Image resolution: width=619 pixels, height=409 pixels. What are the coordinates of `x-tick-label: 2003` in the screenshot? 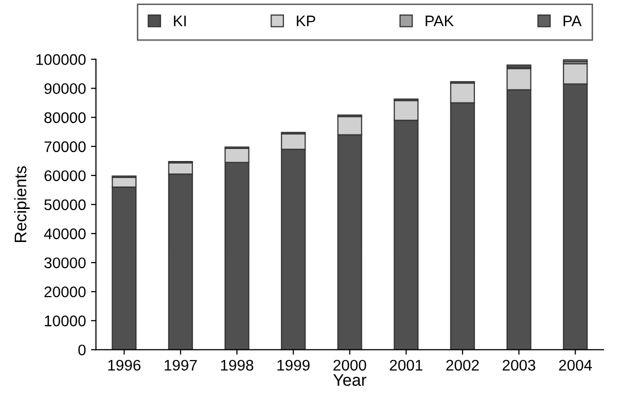 It's located at (519, 365).